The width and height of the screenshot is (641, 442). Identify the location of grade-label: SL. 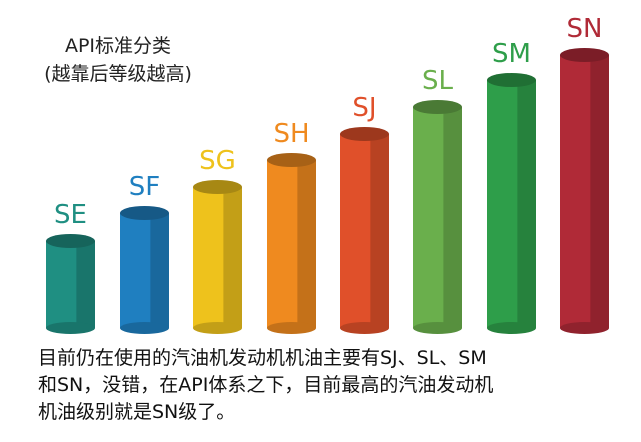
(438, 81).